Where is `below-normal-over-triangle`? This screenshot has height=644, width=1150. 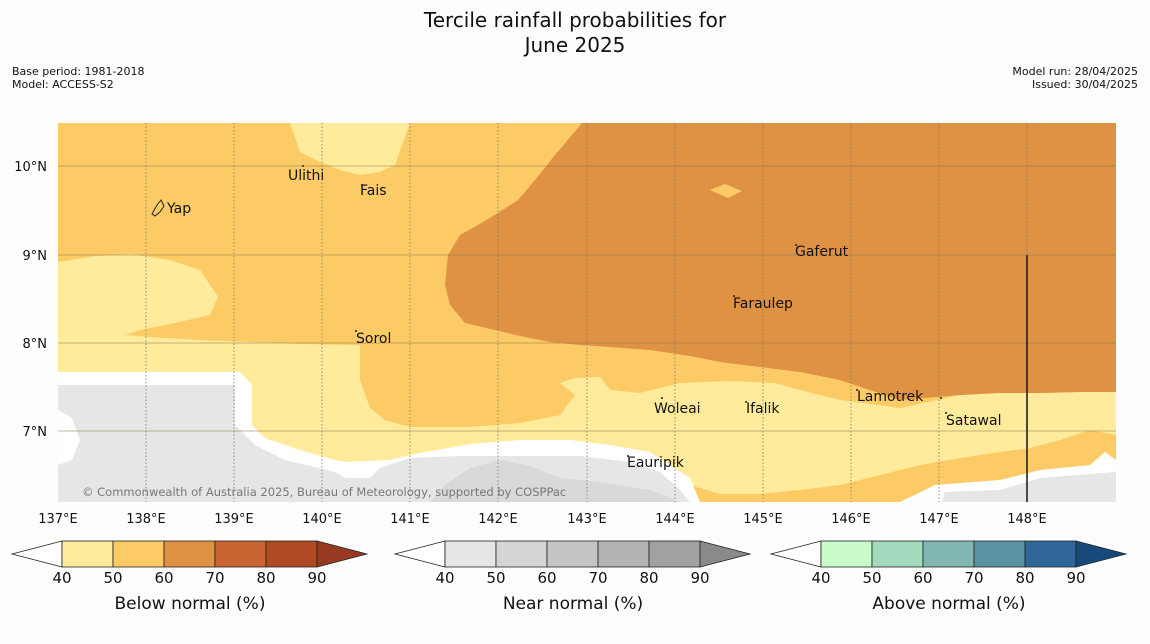 below-normal-over-triangle is located at coordinates (342, 554).